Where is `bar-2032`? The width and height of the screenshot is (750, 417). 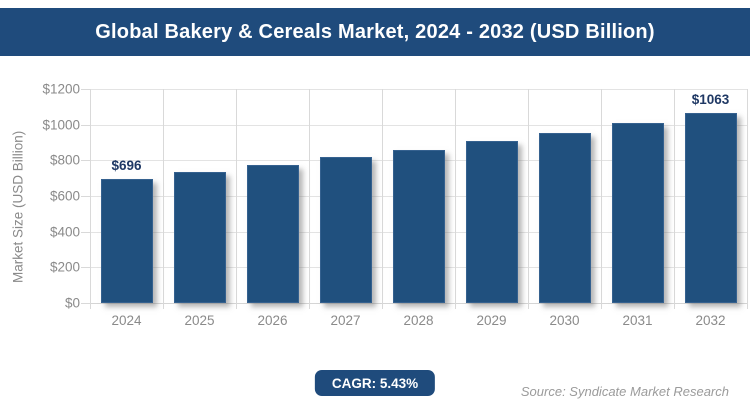
bar-2032 is located at coordinates (710, 208).